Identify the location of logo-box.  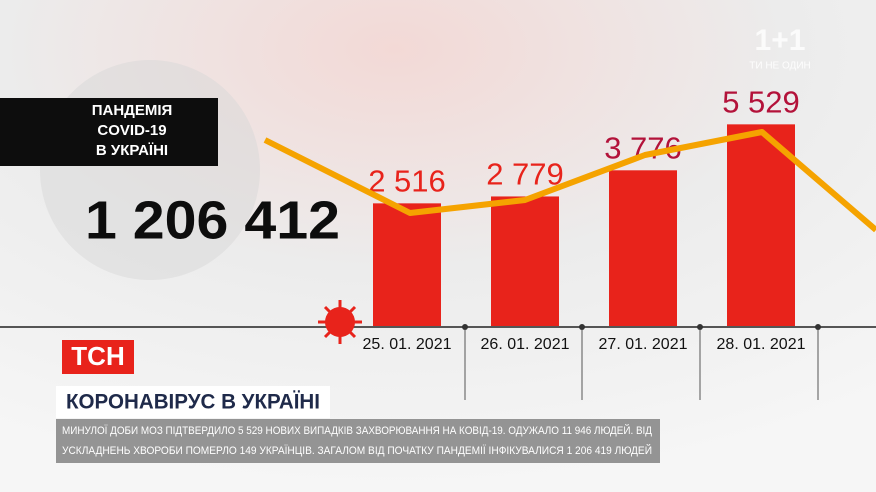
(98, 357).